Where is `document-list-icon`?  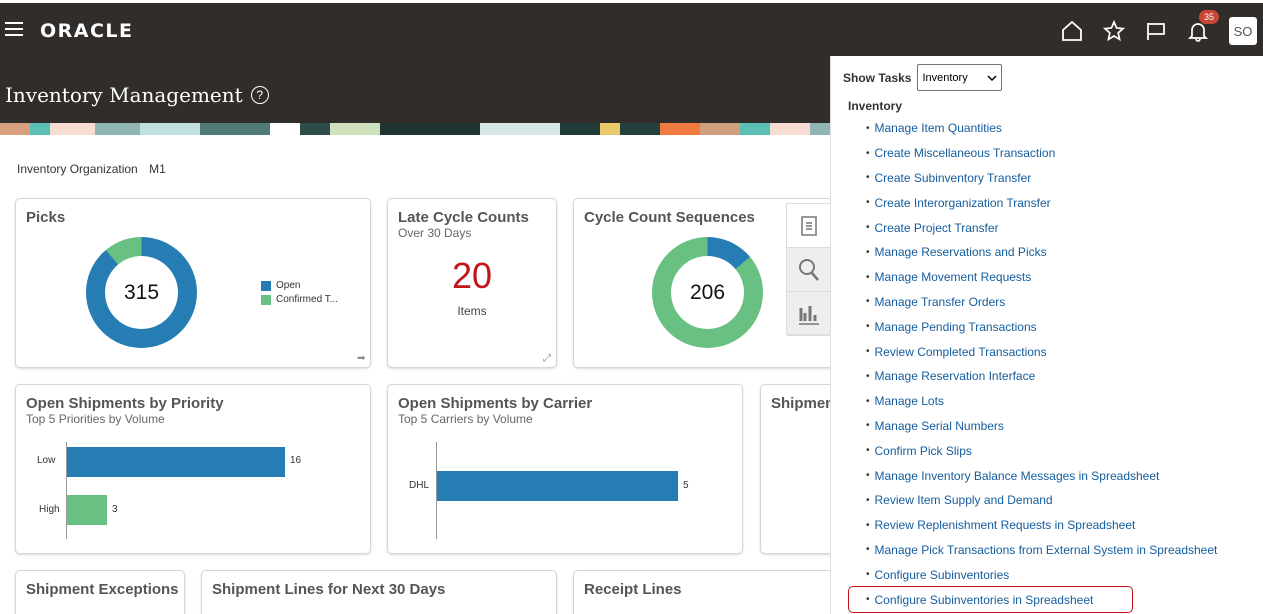 document-list-icon is located at coordinates (808, 225).